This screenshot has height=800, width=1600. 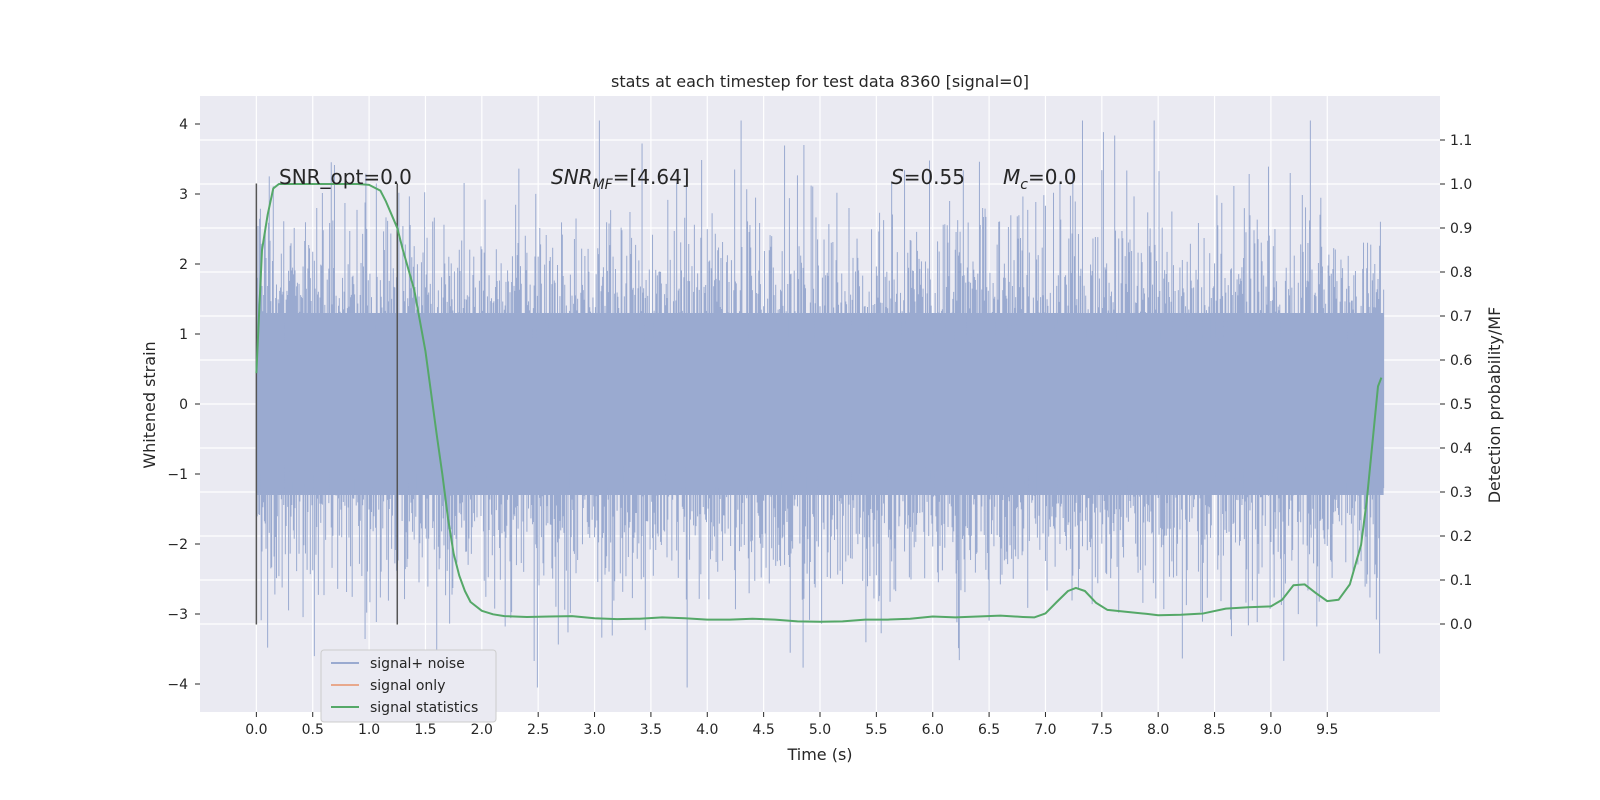 I want to click on legend-box, so click(x=408, y=686).